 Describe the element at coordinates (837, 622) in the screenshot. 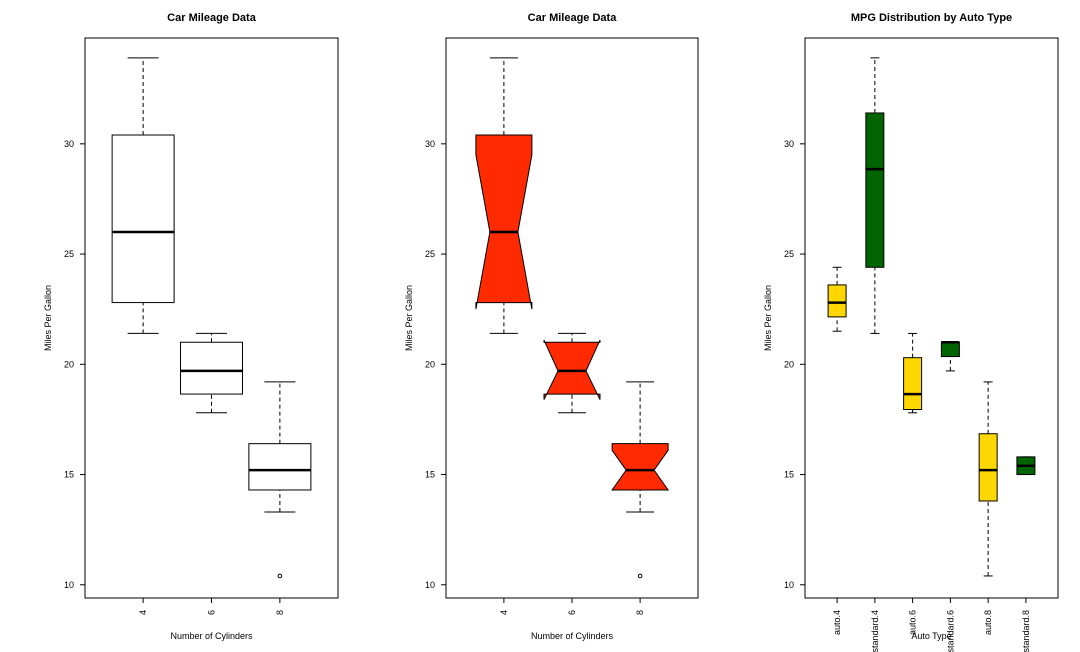

I see `x-tick-label: auto.4` at that location.